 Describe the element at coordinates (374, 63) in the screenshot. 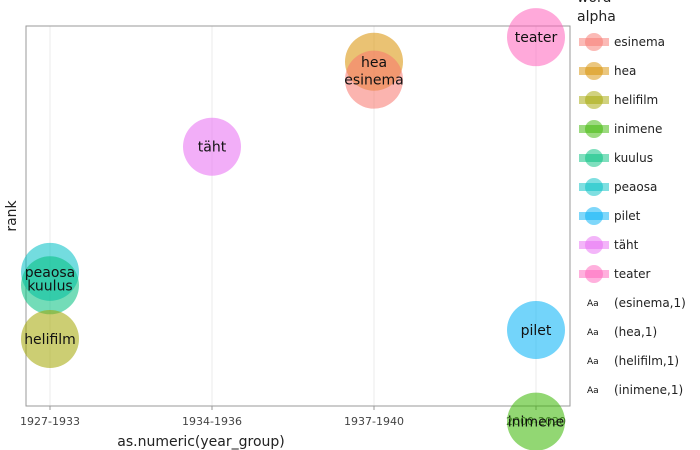

I see `bubble-label-hea: hea` at that location.